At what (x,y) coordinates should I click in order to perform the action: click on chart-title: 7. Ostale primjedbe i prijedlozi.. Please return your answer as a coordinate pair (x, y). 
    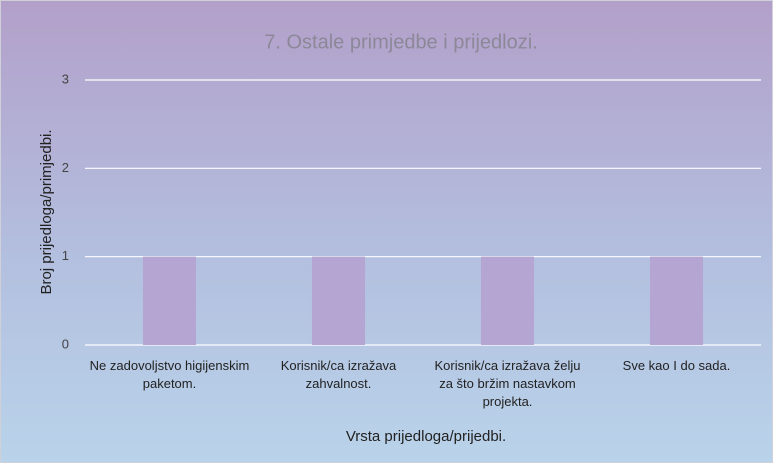
    Looking at the image, I should click on (400, 42).